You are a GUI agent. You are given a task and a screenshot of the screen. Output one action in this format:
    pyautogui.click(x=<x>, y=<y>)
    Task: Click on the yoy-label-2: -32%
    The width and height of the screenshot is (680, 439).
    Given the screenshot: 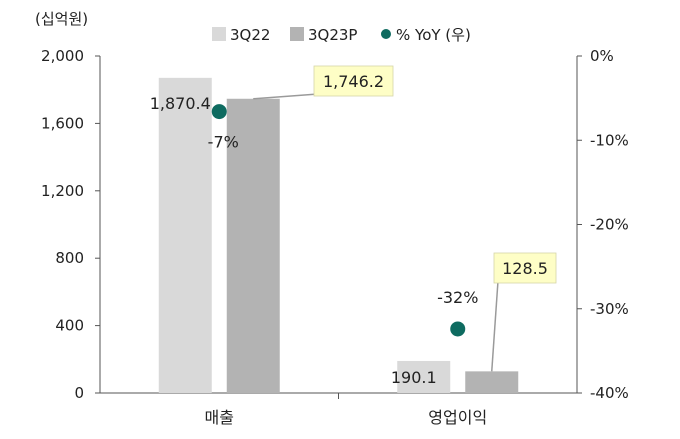 What is the action you would take?
    pyautogui.click(x=457, y=297)
    